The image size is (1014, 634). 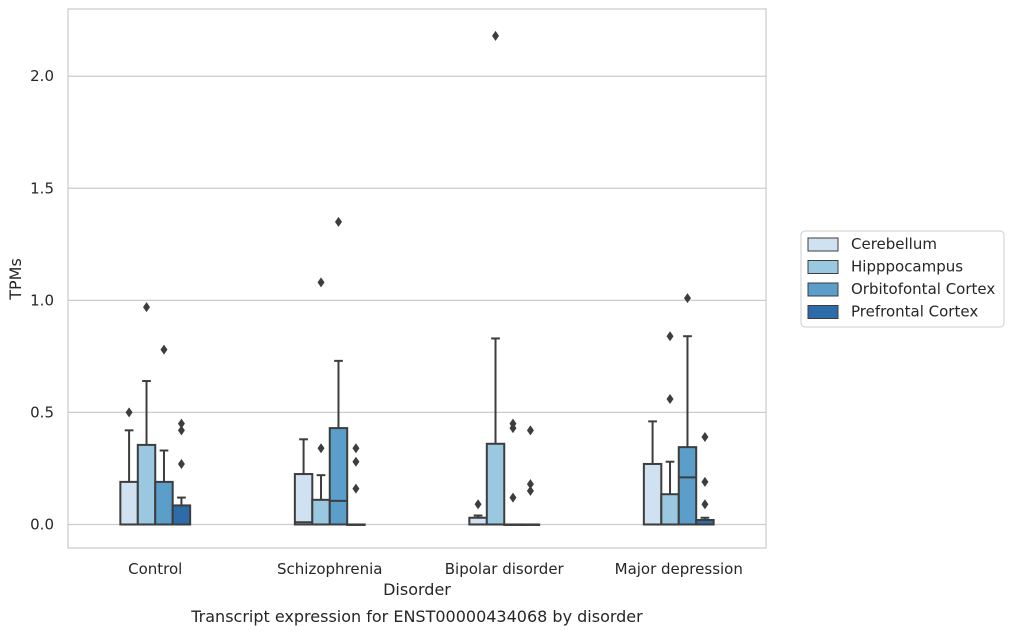 What do you see at coordinates (923, 289) in the screenshot?
I see `legend-label: Orbitofontal Cortex` at bounding box center [923, 289].